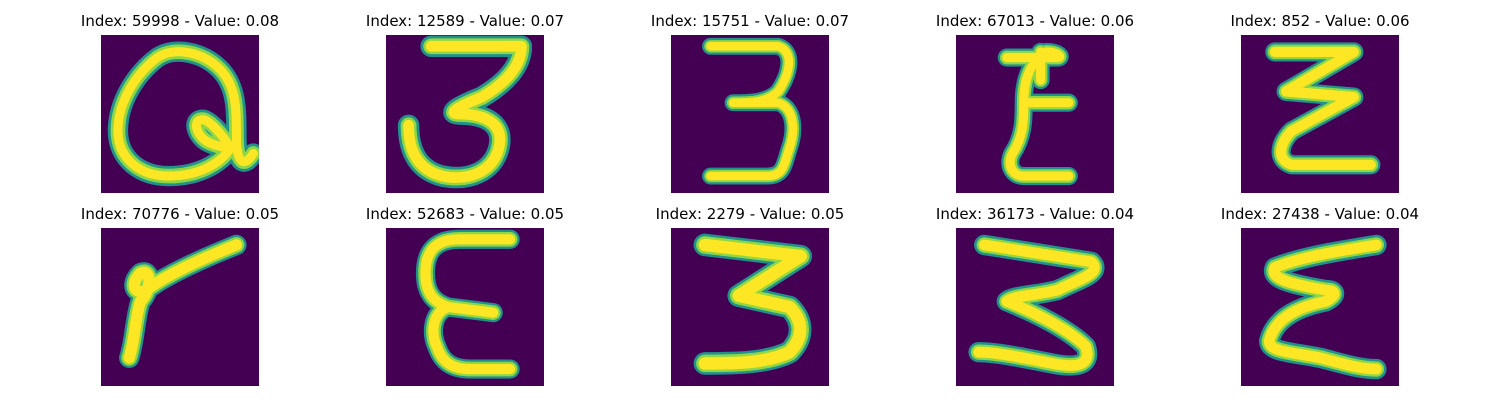 Image resolution: width=1500 pixels, height=400 pixels. I want to click on panel-9: Index: 36173 - Value: 0.04, so click(1035, 300).